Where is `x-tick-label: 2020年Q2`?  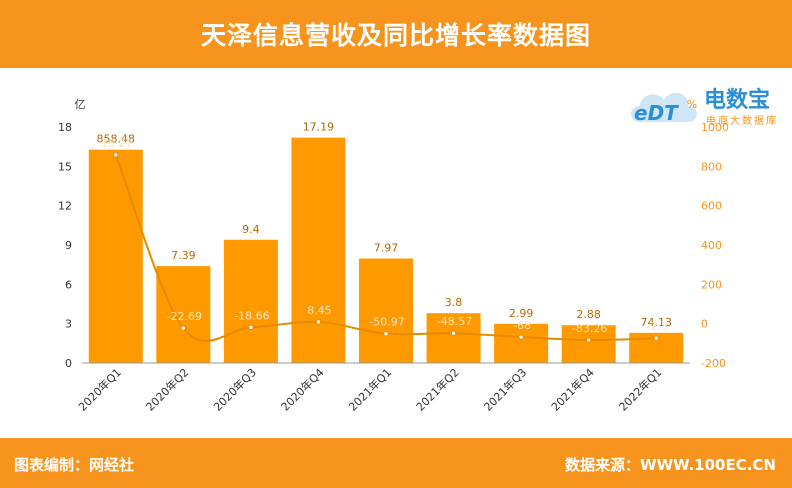 x-tick-label: 2020年Q2 is located at coordinates (167, 389).